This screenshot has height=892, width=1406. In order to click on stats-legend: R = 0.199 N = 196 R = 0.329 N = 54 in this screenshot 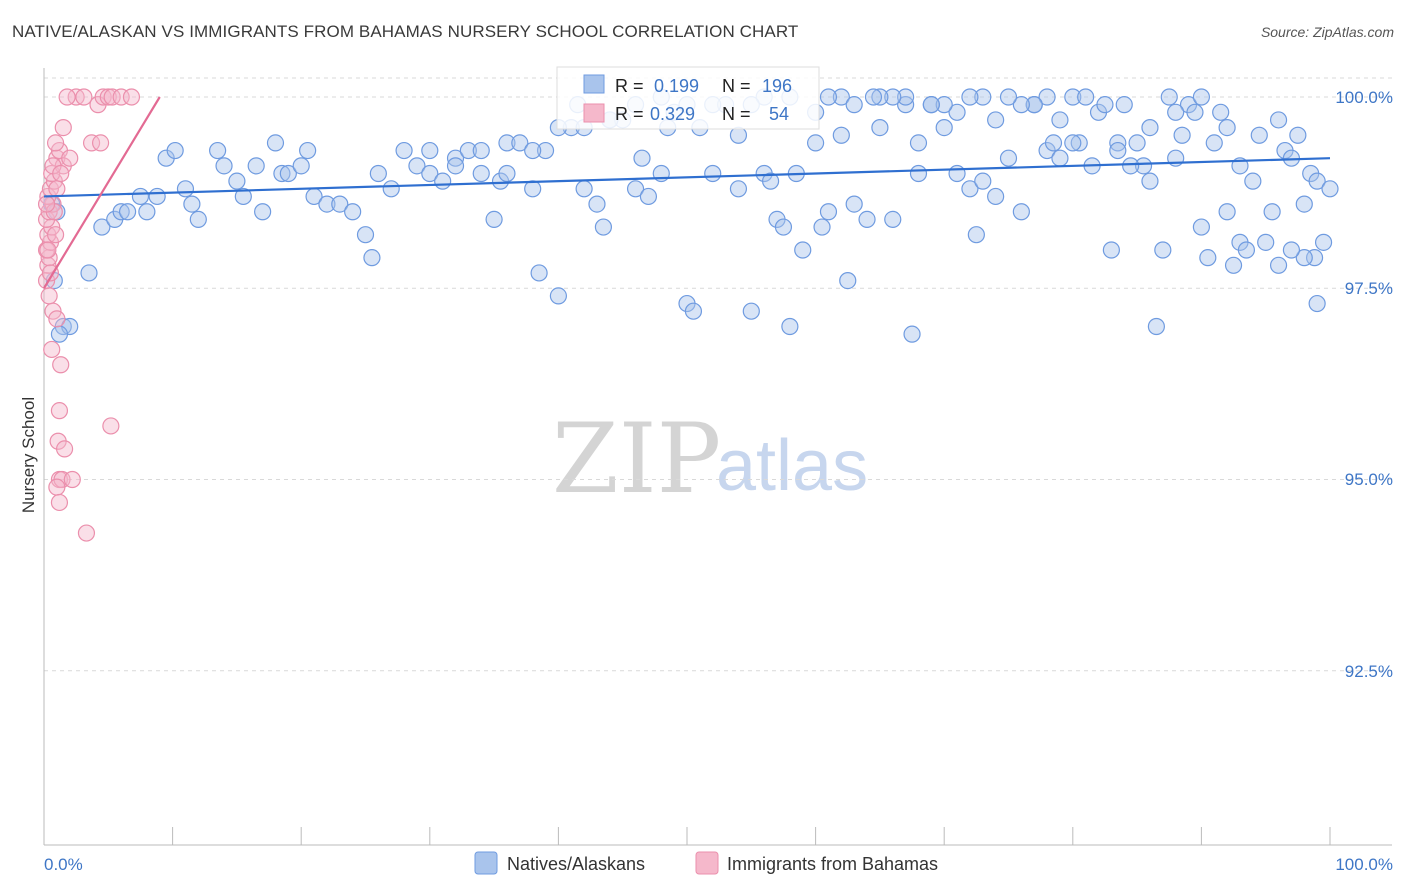, I will do `click(688, 98)`.